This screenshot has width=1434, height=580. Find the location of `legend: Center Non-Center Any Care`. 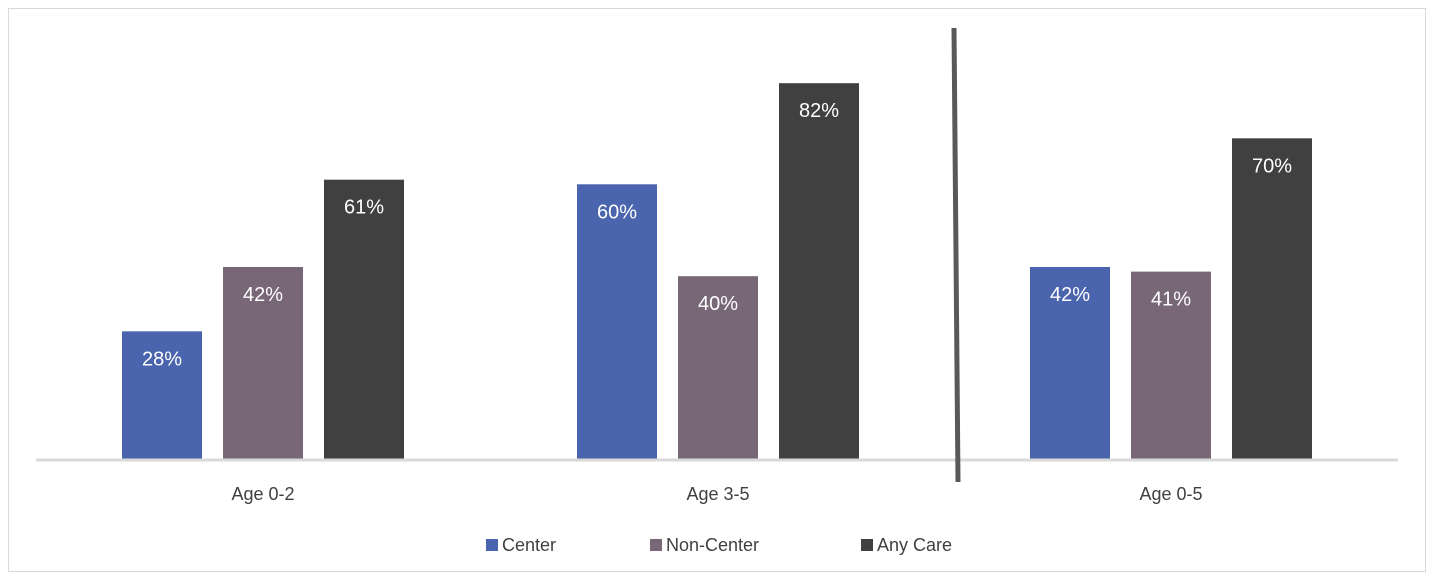

legend: Center Non-Center Any Care is located at coordinates (719, 545).